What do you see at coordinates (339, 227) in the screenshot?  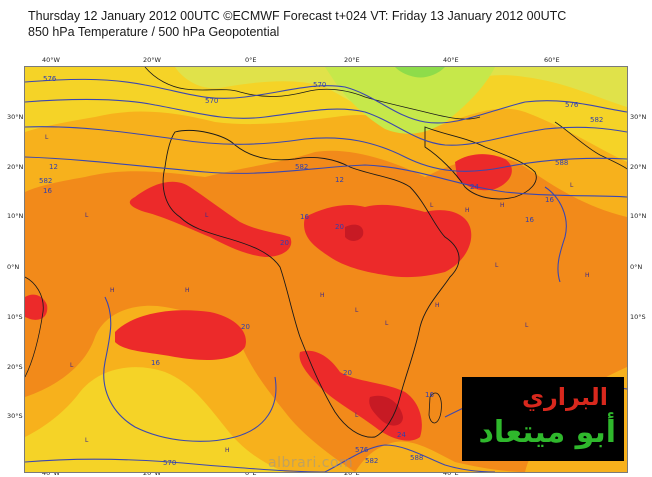 I see `contour-label-20b: 20` at bounding box center [339, 227].